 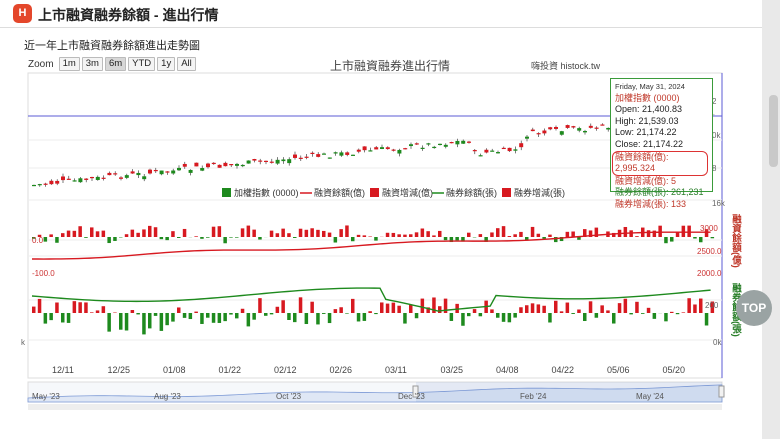 I want to click on margin-change-tick-label: -100.0, so click(x=43, y=273).